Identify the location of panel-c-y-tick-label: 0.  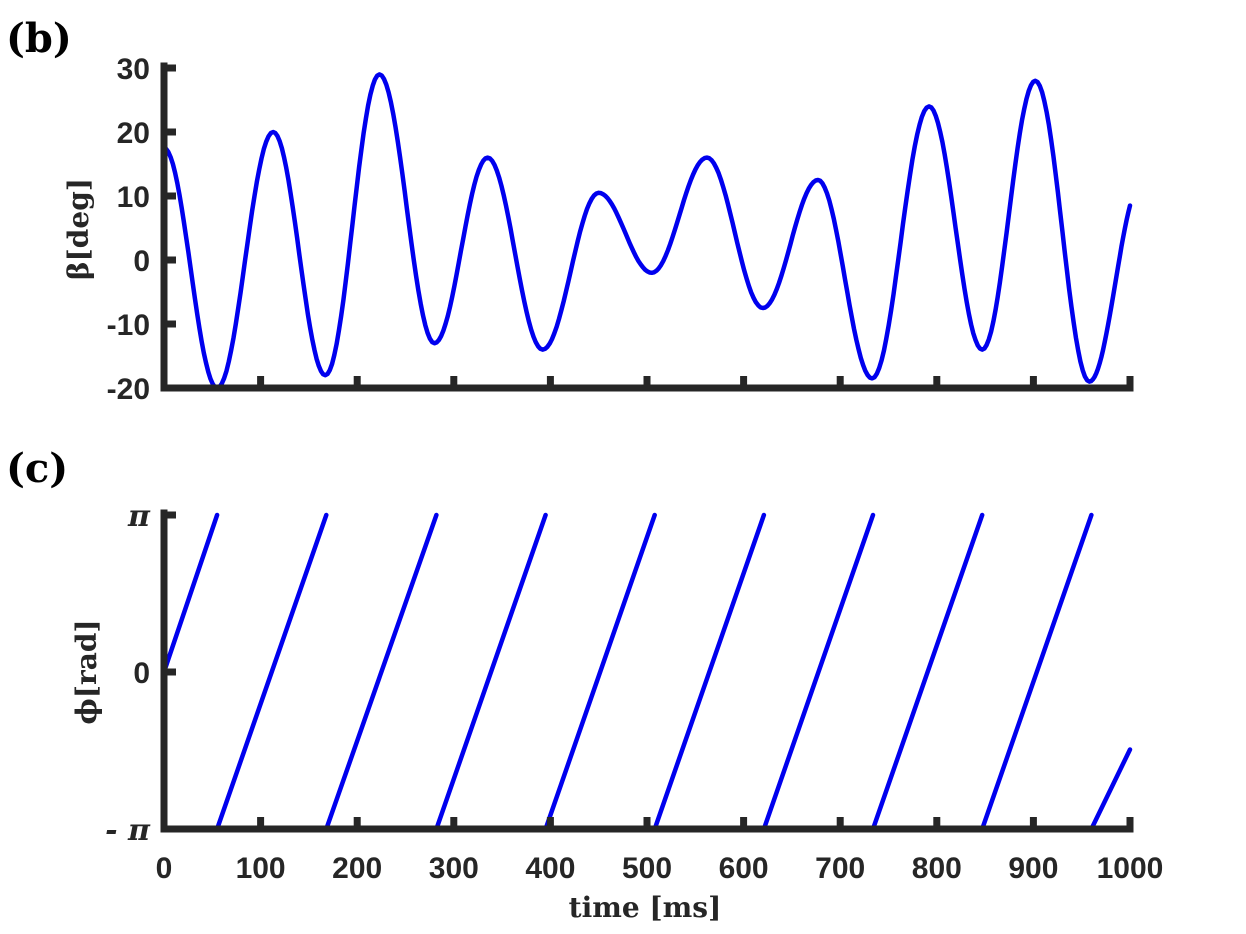
(141, 673).